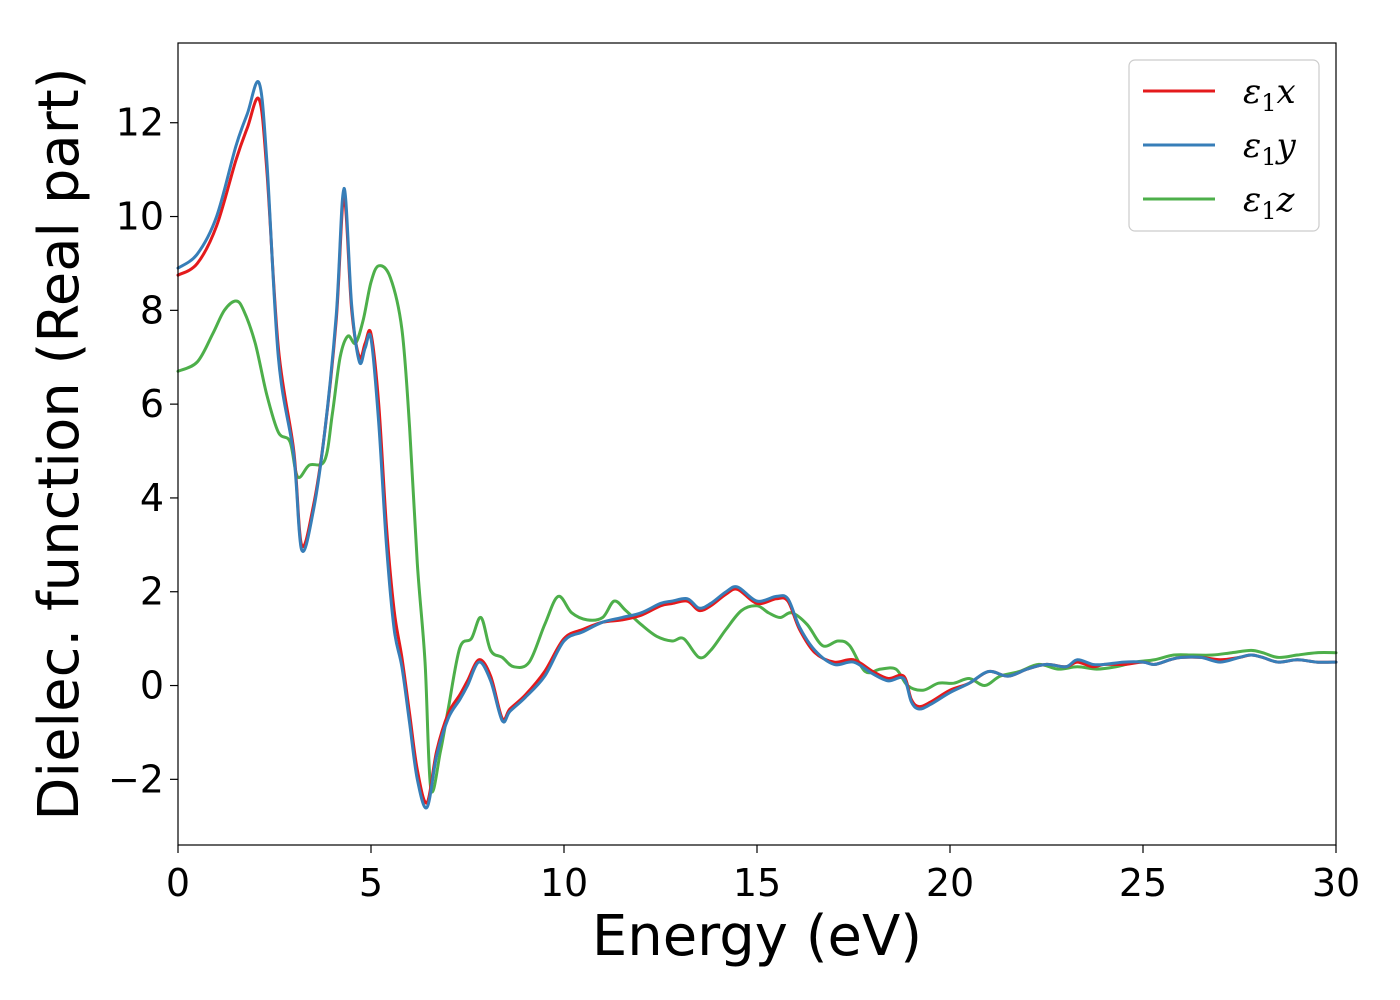 Image resolution: width=1400 pixels, height=1000 pixels. I want to click on x-tick-label: 25, so click(1143, 883).